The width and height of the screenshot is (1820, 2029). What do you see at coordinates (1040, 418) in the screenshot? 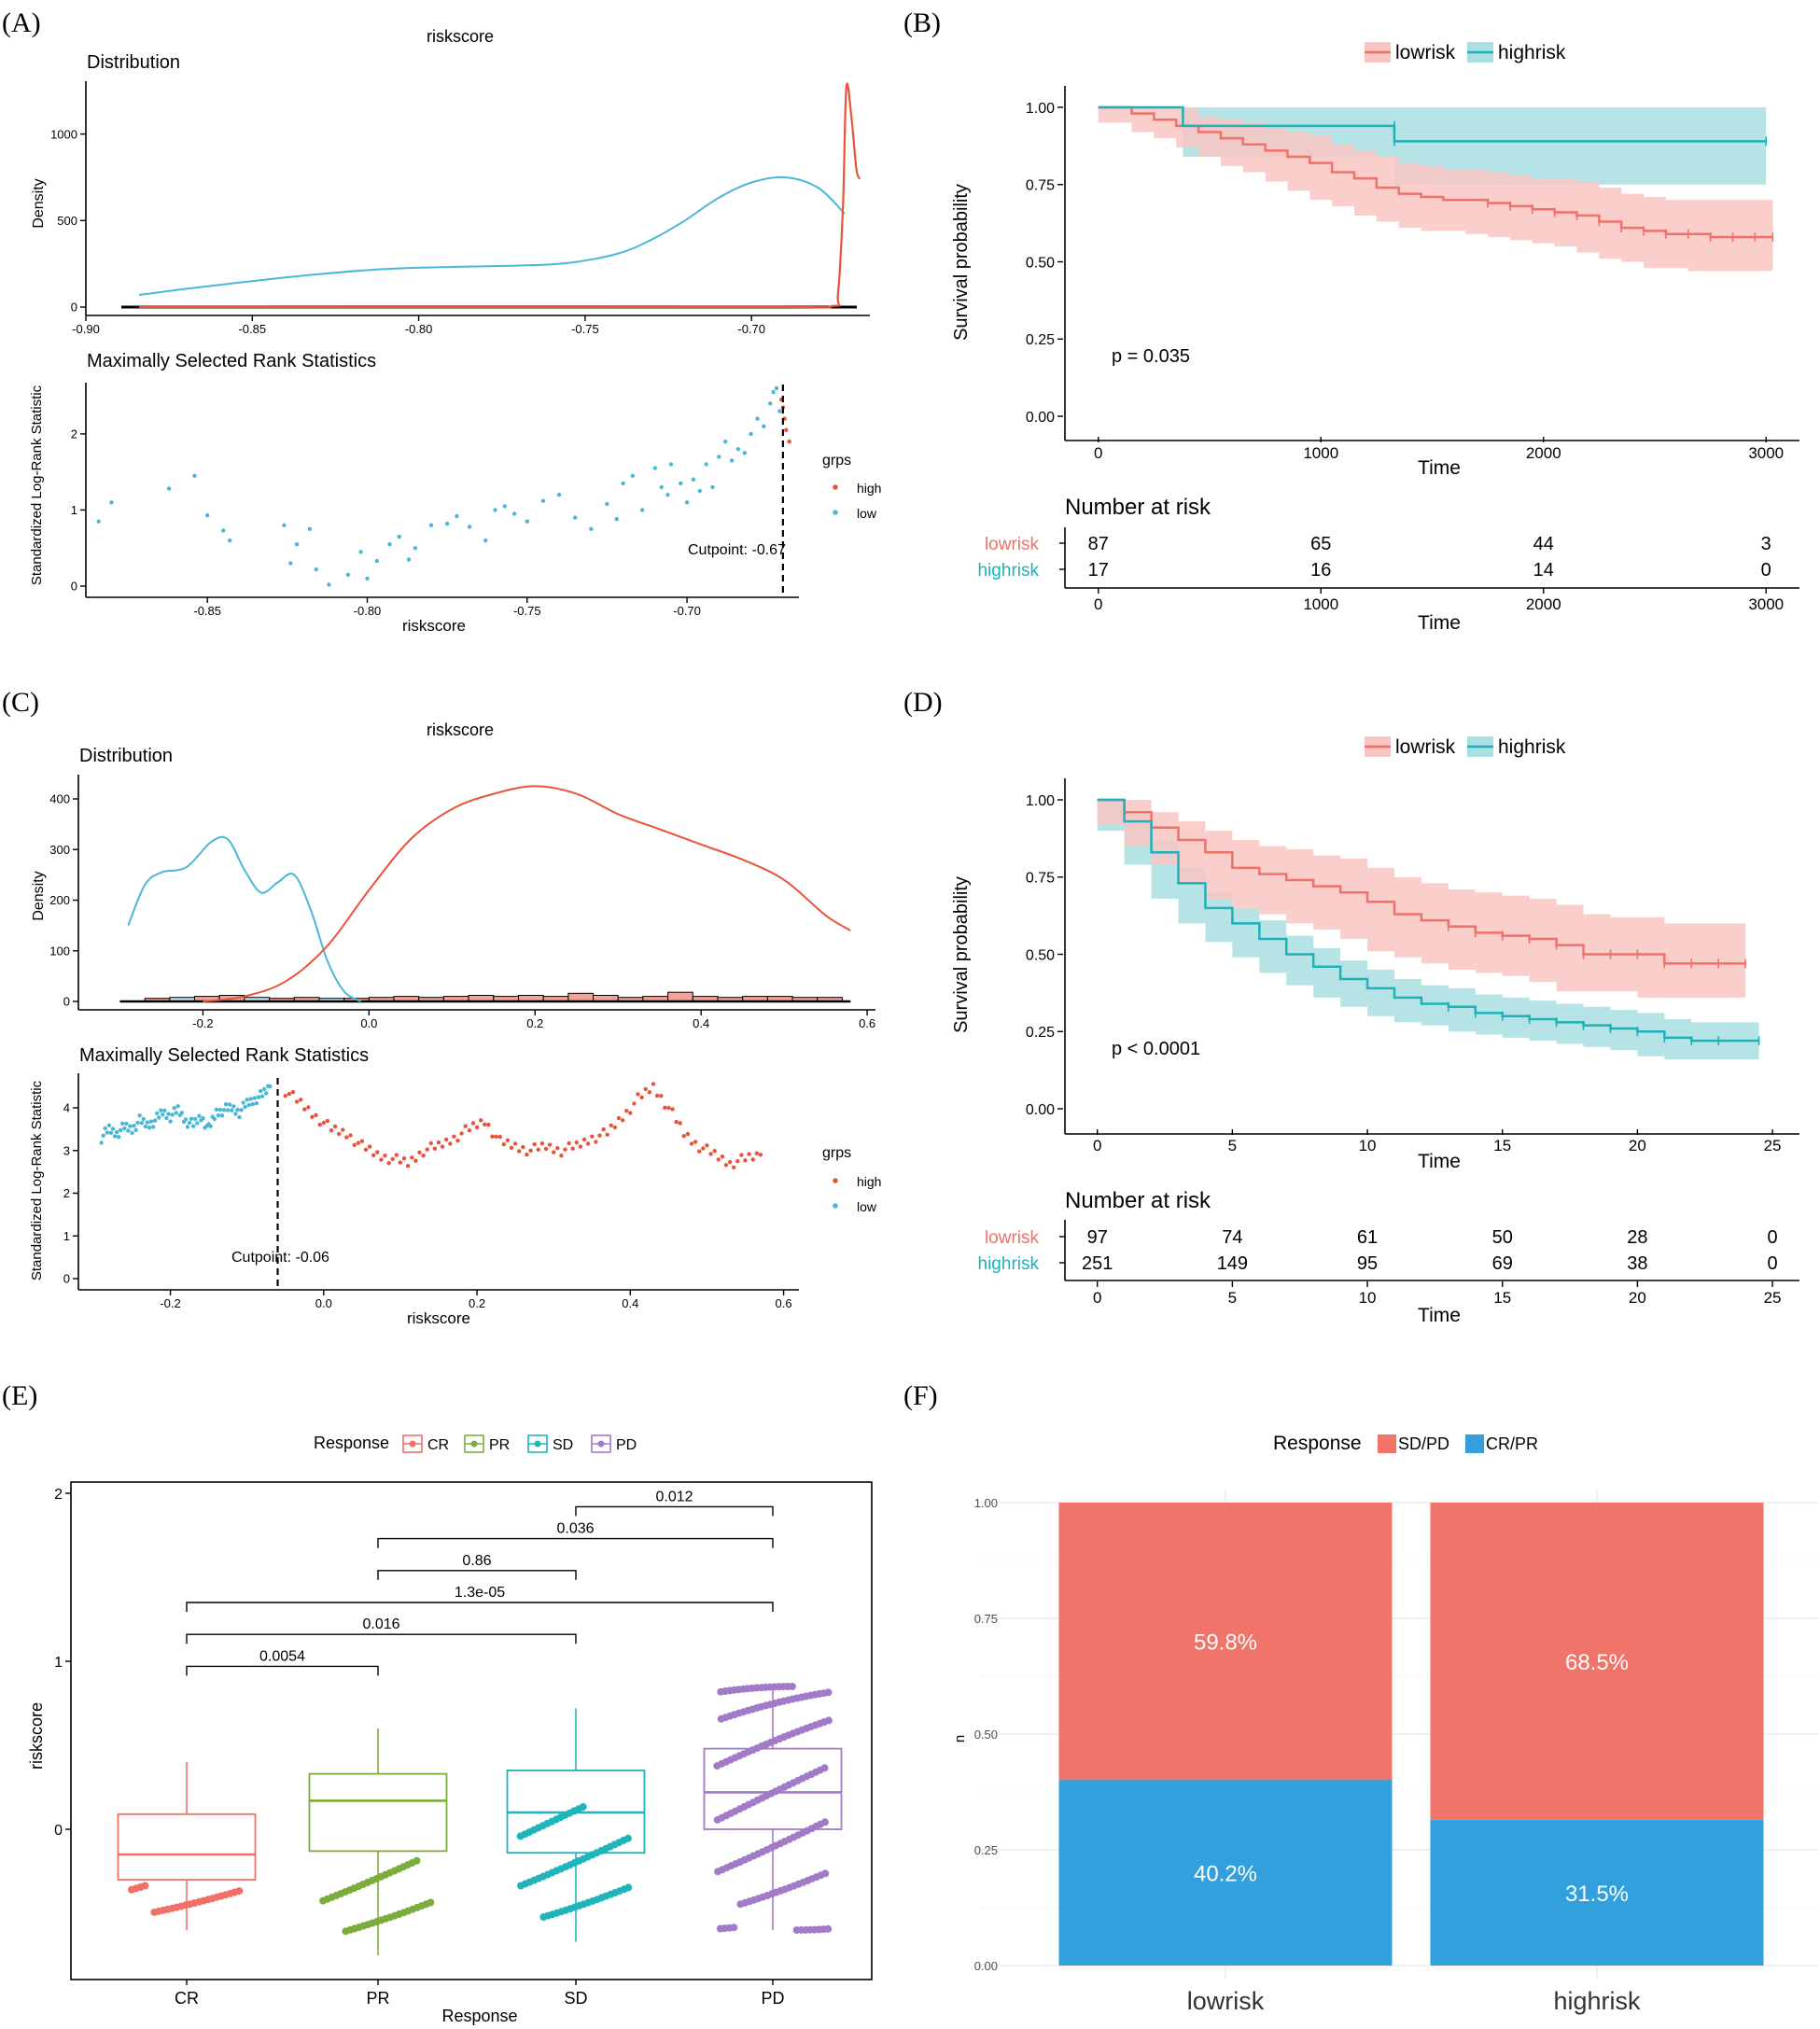
I see `b-ytick-label: 0.00` at bounding box center [1040, 418].